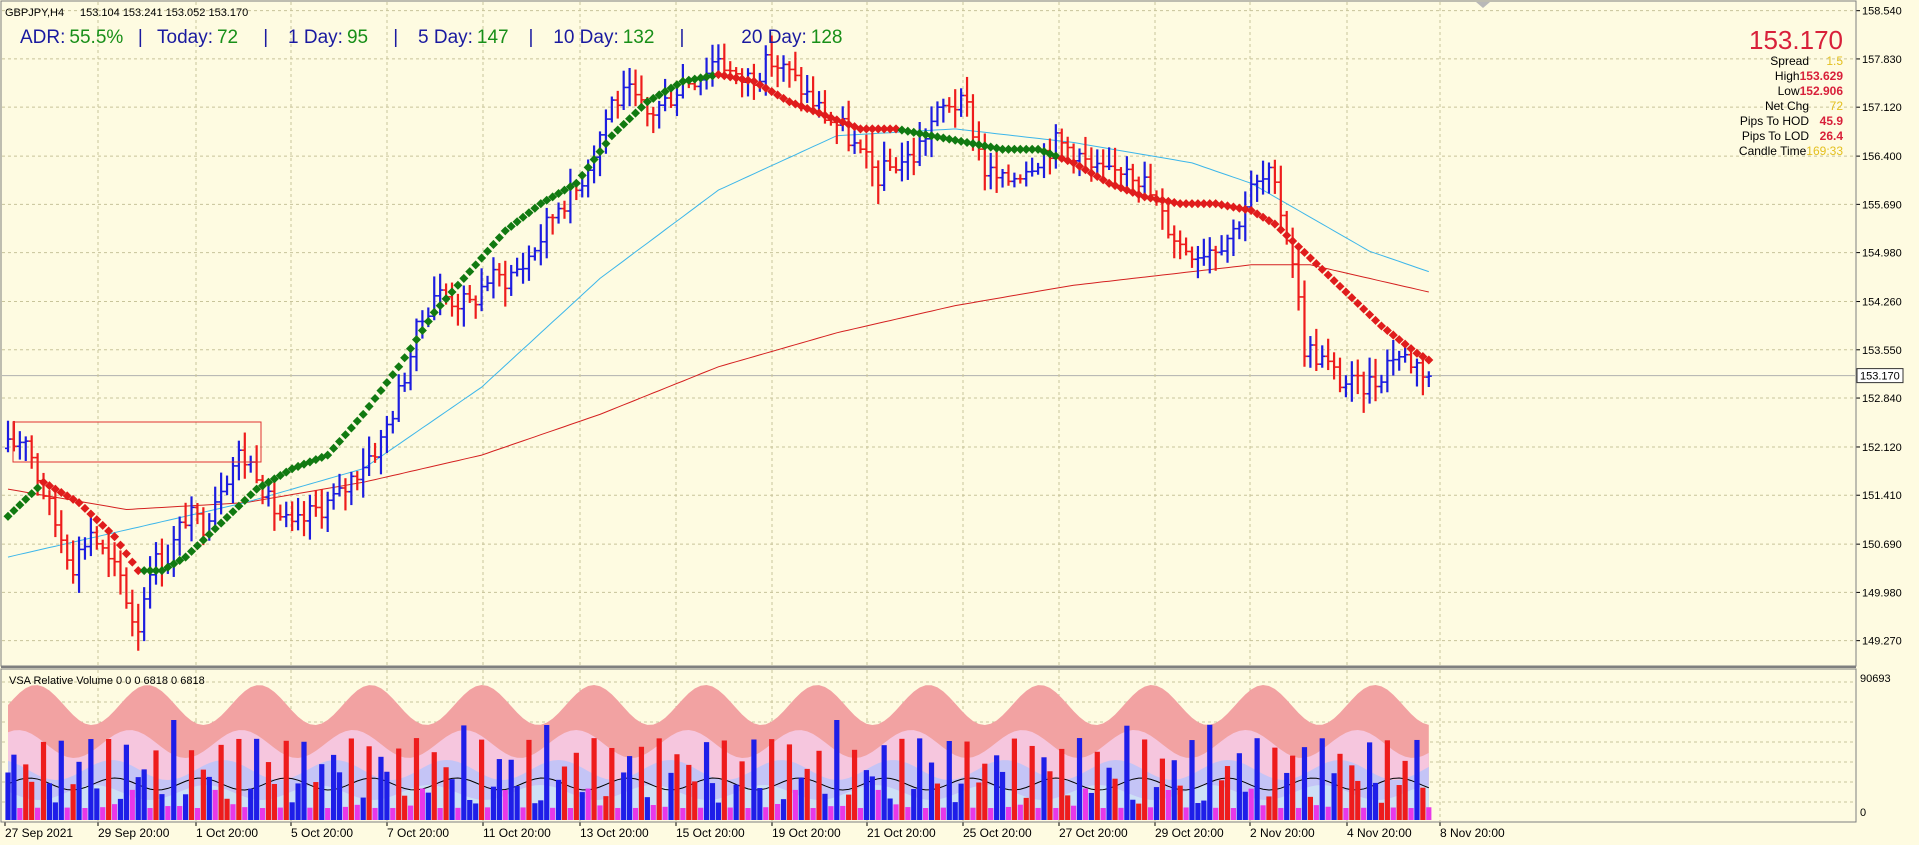 The image size is (1919, 845). What do you see at coordinates (901, 833) in the screenshot?
I see `date-tick-label: 21 Oct 20:00` at bounding box center [901, 833].